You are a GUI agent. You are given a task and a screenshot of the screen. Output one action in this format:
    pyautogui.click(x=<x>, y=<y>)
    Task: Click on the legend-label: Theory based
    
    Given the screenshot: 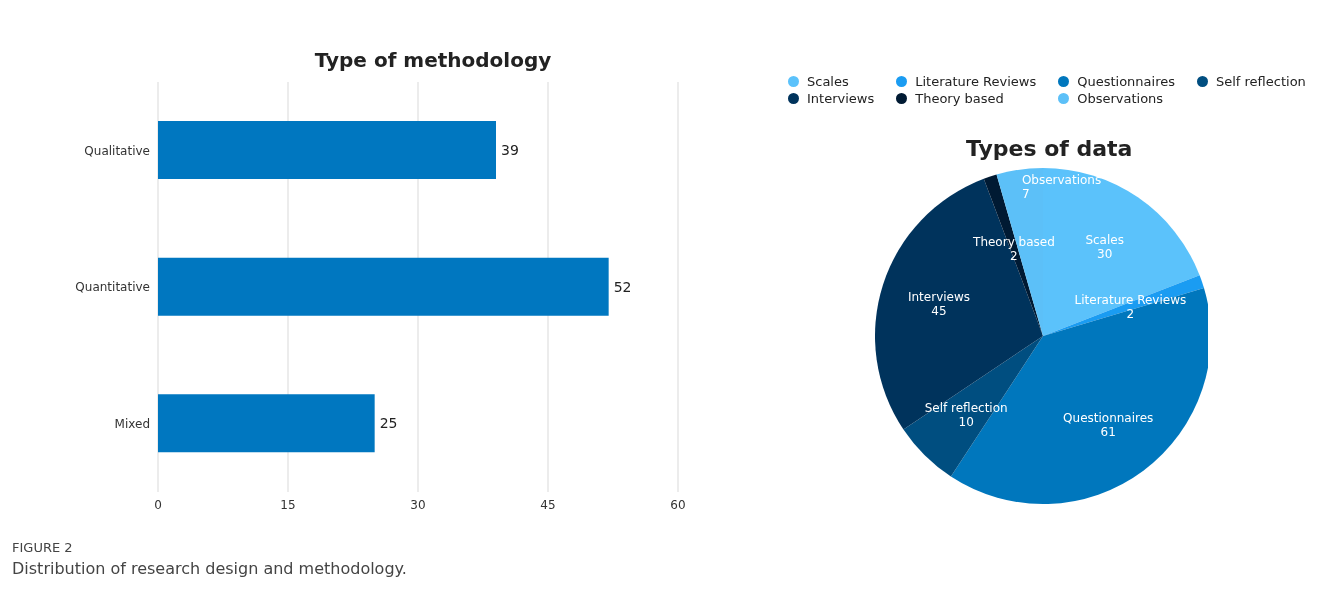 What is the action you would take?
    pyautogui.click(x=959, y=98)
    